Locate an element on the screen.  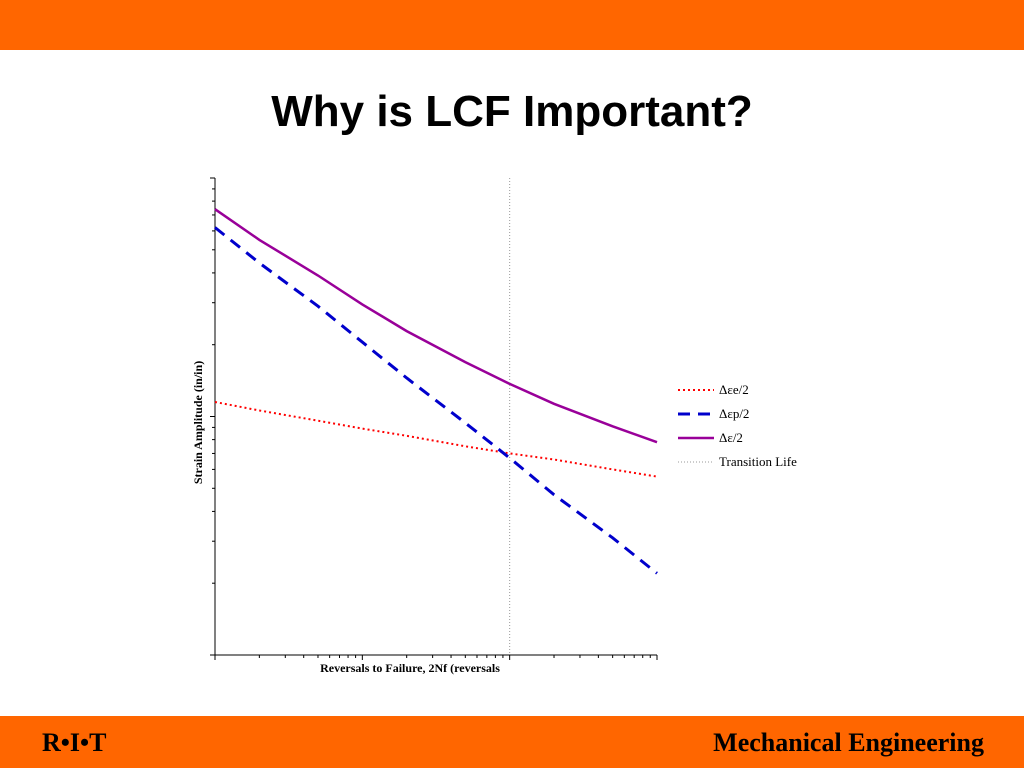
legend-label-1: Δεp/2 is located at coordinates (734, 413).